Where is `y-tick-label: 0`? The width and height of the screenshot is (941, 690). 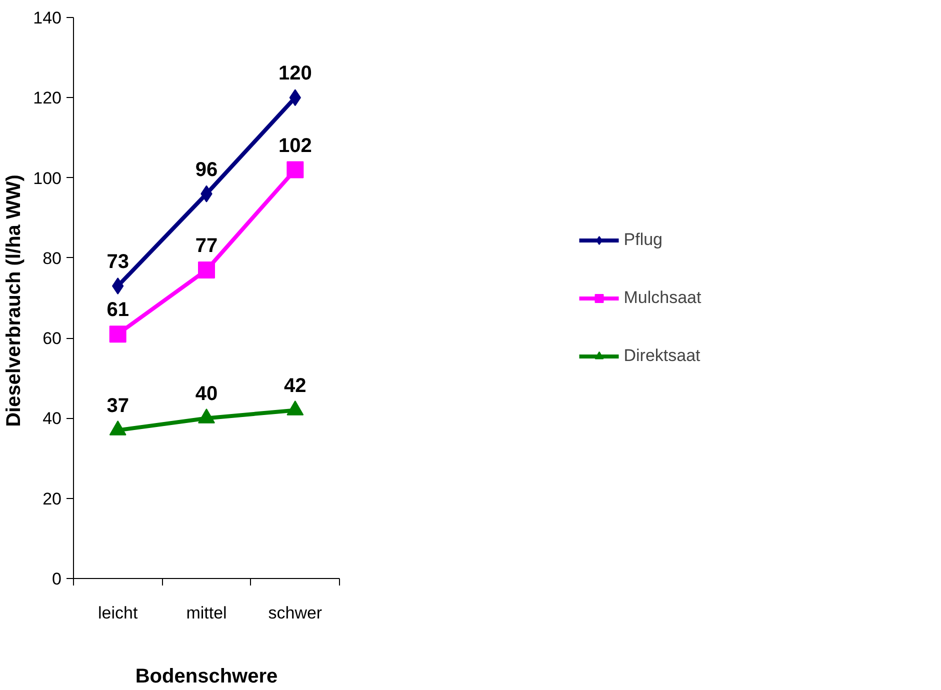 y-tick-label: 0 is located at coordinates (57, 579).